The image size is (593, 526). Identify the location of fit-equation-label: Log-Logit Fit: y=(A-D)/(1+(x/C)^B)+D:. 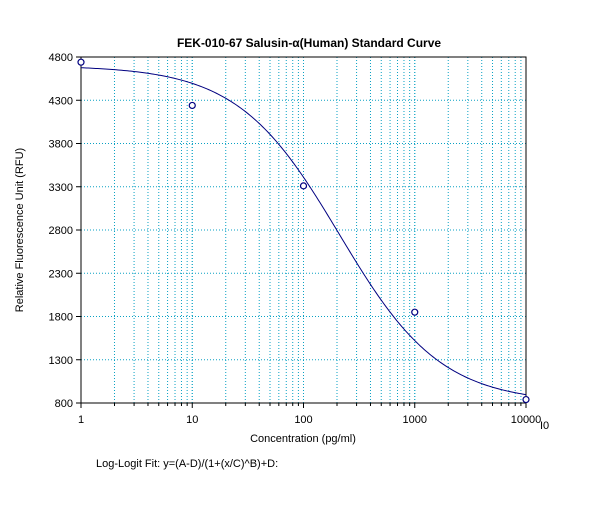
(187, 464).